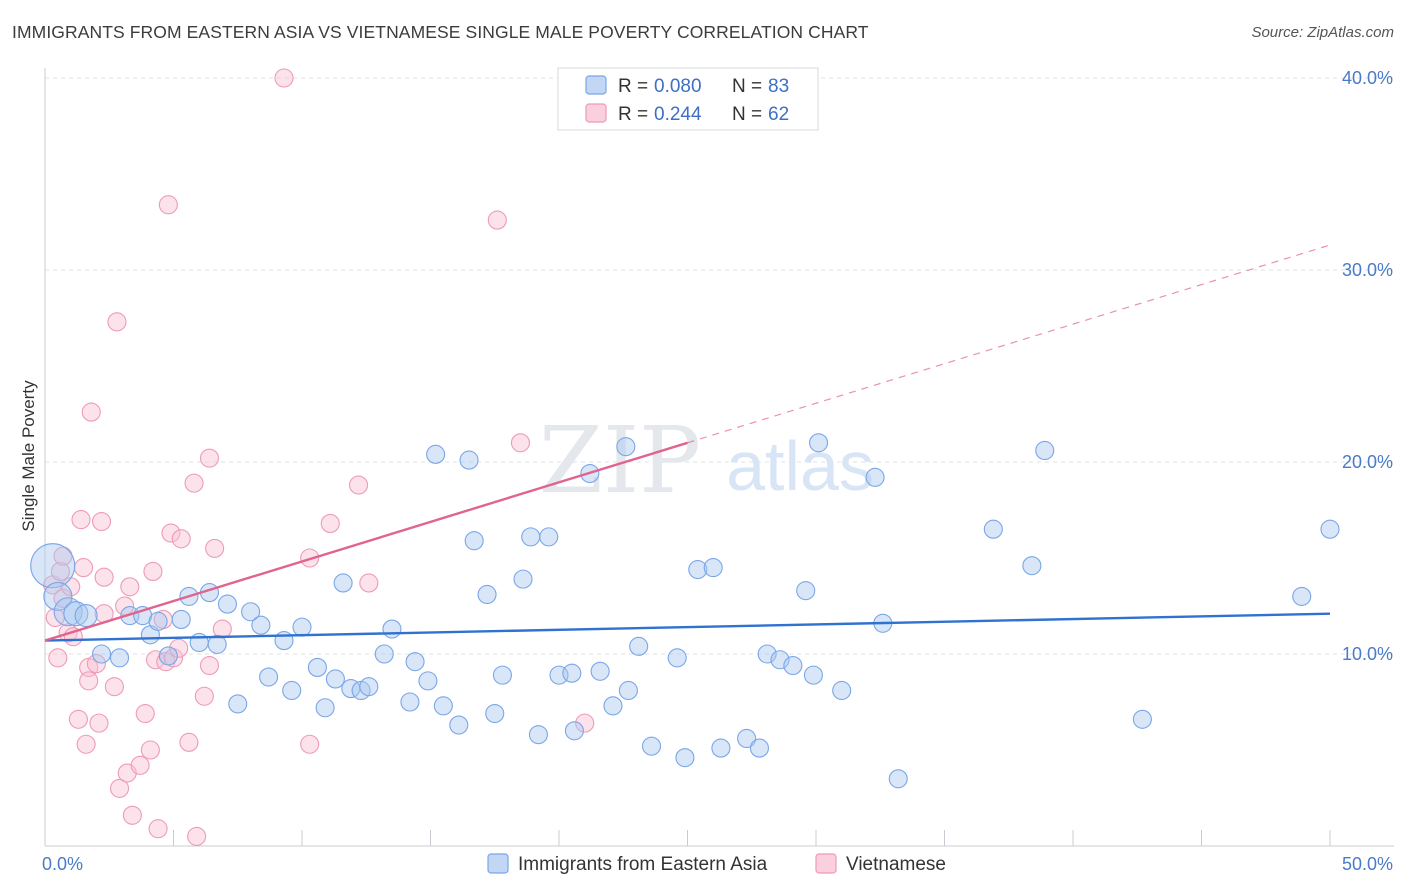  Describe the element at coordinates (633, 114) in the screenshot. I see `legend-r-label-2: R =` at that location.